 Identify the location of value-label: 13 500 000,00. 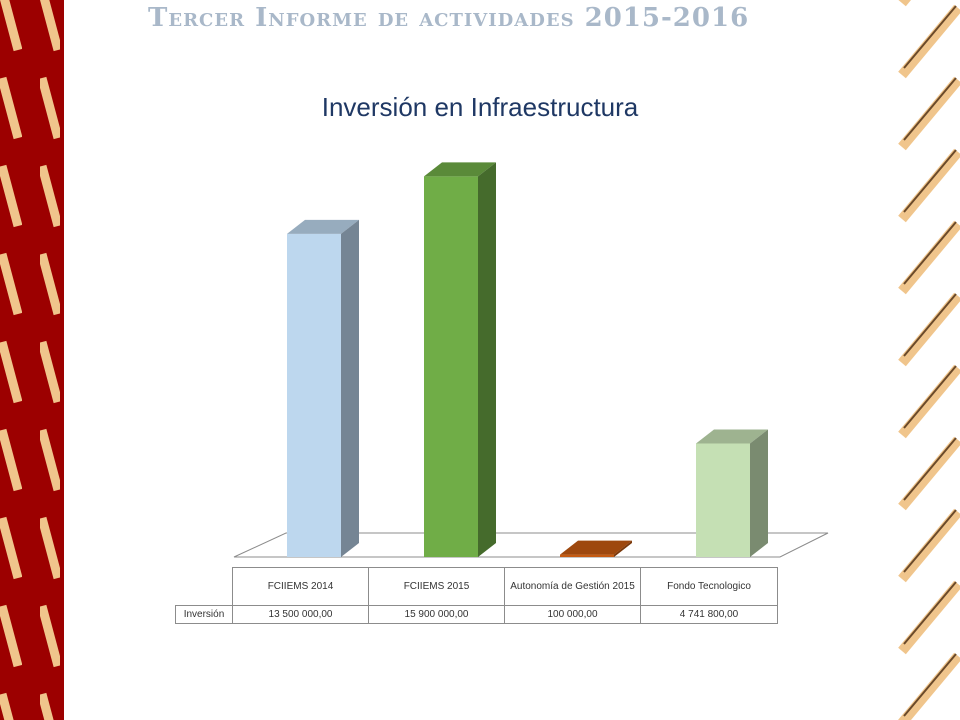
(300, 614).